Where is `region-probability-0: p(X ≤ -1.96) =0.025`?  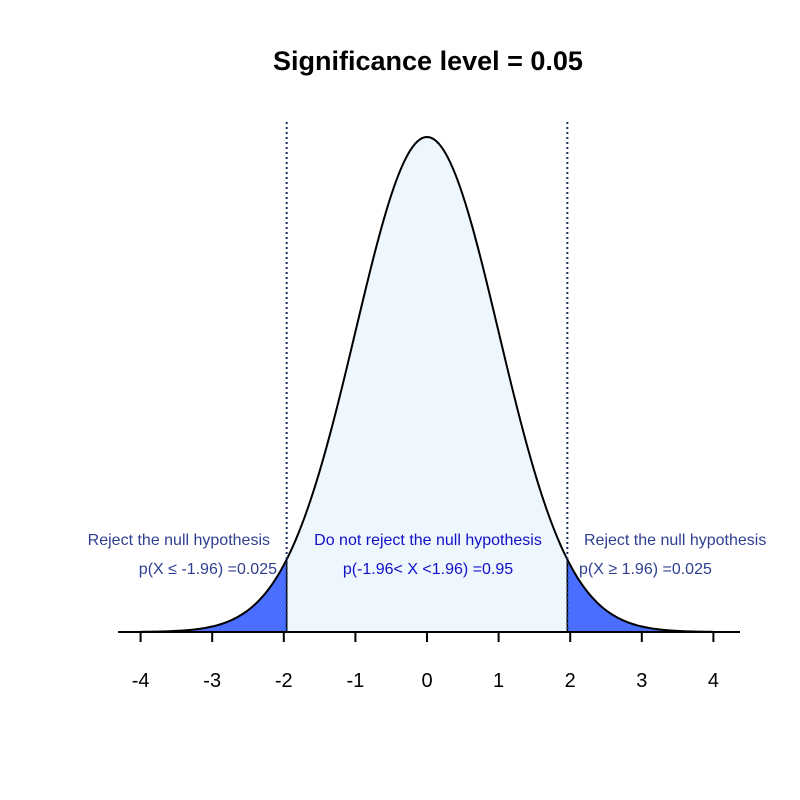
region-probability-0: p(X ≤ -1.96) =0.025 is located at coordinates (208, 569).